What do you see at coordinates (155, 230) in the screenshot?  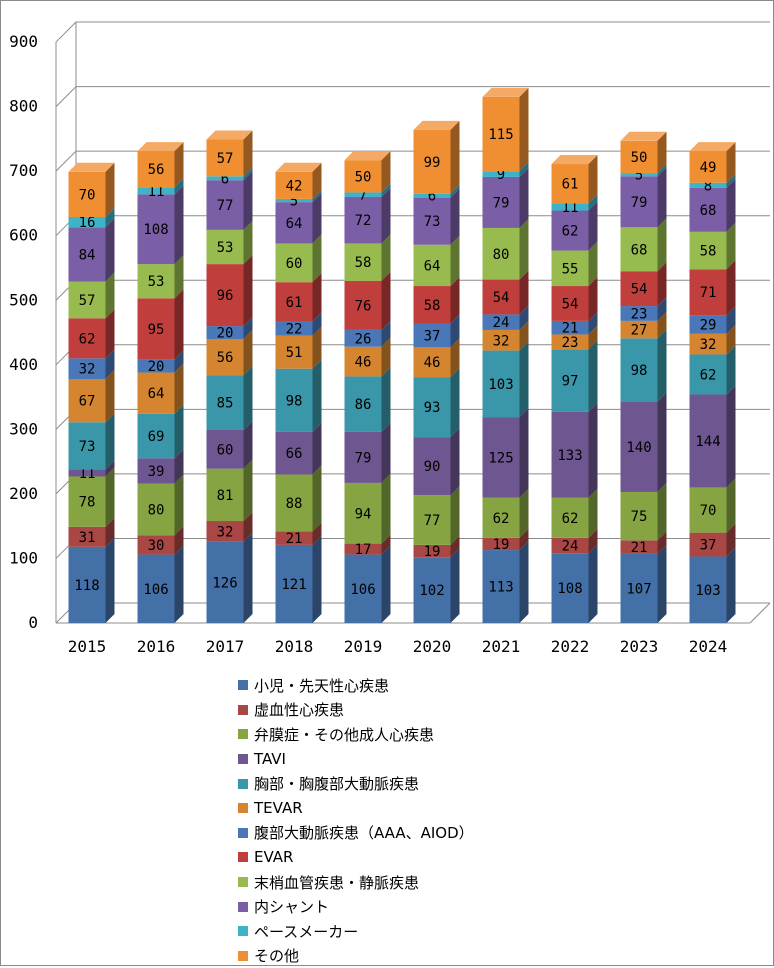 I see `data-label: 108` at bounding box center [155, 230].